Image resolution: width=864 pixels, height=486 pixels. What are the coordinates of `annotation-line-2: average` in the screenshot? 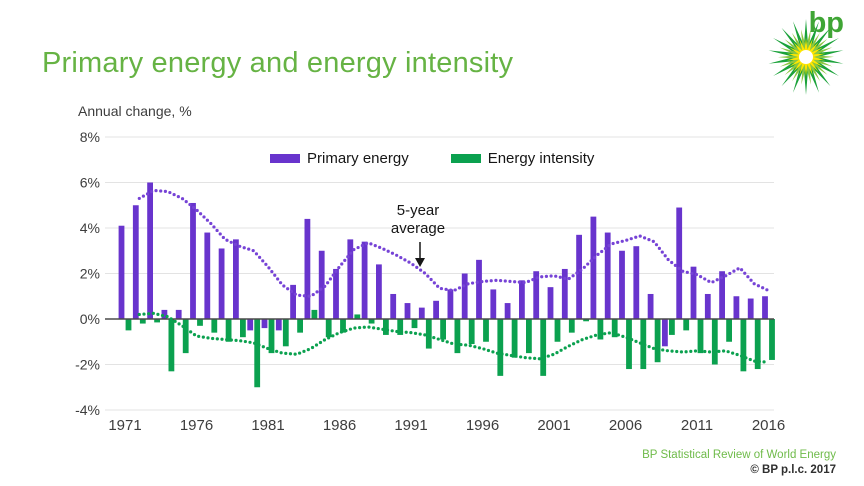 It's located at (418, 228).